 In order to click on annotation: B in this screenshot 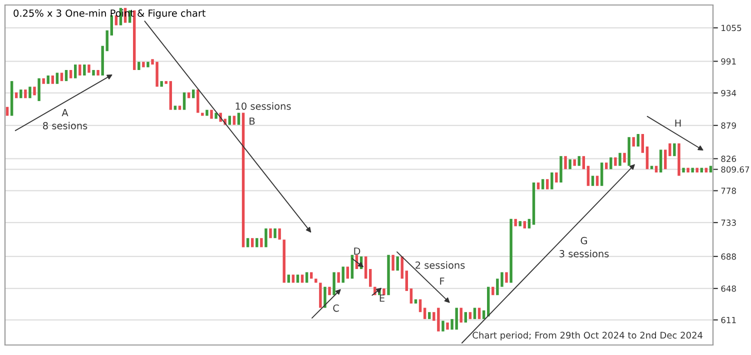, I will do `click(252, 121)`.